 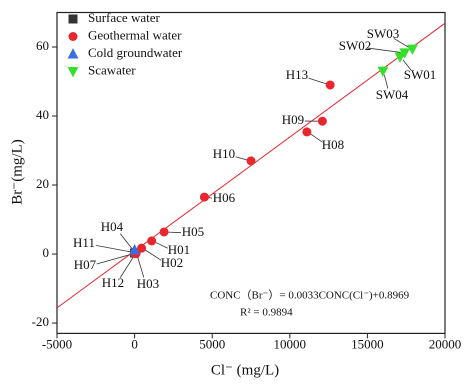 What do you see at coordinates (420, 74) in the screenshot?
I see `point-label: SW01` at bounding box center [420, 74].